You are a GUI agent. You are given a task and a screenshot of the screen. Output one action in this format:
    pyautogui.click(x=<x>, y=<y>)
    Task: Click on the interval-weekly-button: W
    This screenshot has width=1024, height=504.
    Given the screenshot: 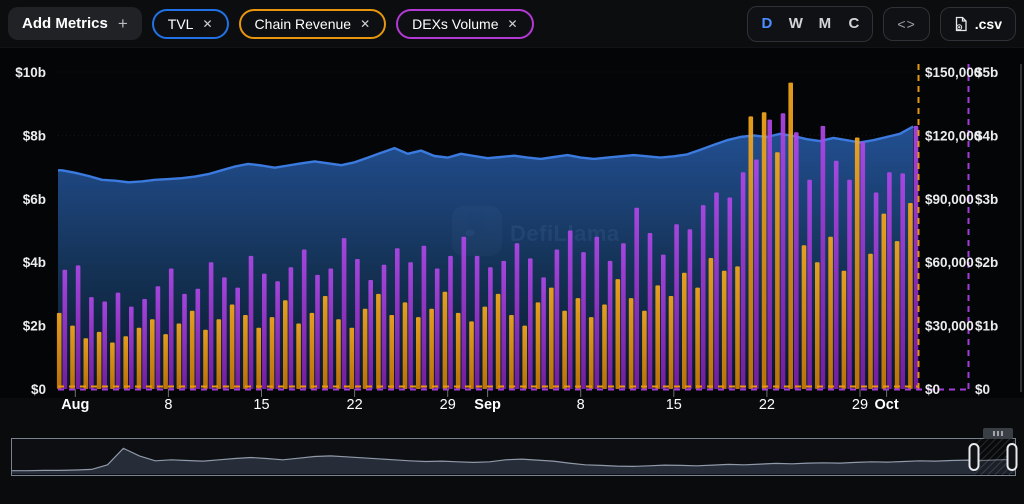 What is the action you would take?
    pyautogui.click(x=795, y=24)
    